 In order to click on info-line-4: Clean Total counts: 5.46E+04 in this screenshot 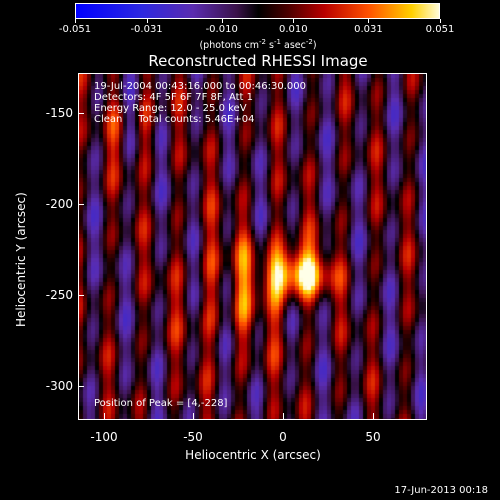, I will do `click(174, 119)`.